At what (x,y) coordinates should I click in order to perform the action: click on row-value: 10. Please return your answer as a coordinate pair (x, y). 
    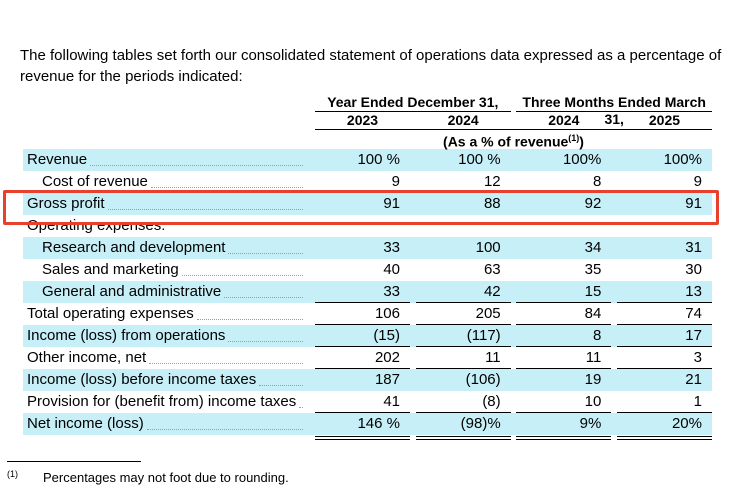
    Looking at the image, I should click on (564, 402).